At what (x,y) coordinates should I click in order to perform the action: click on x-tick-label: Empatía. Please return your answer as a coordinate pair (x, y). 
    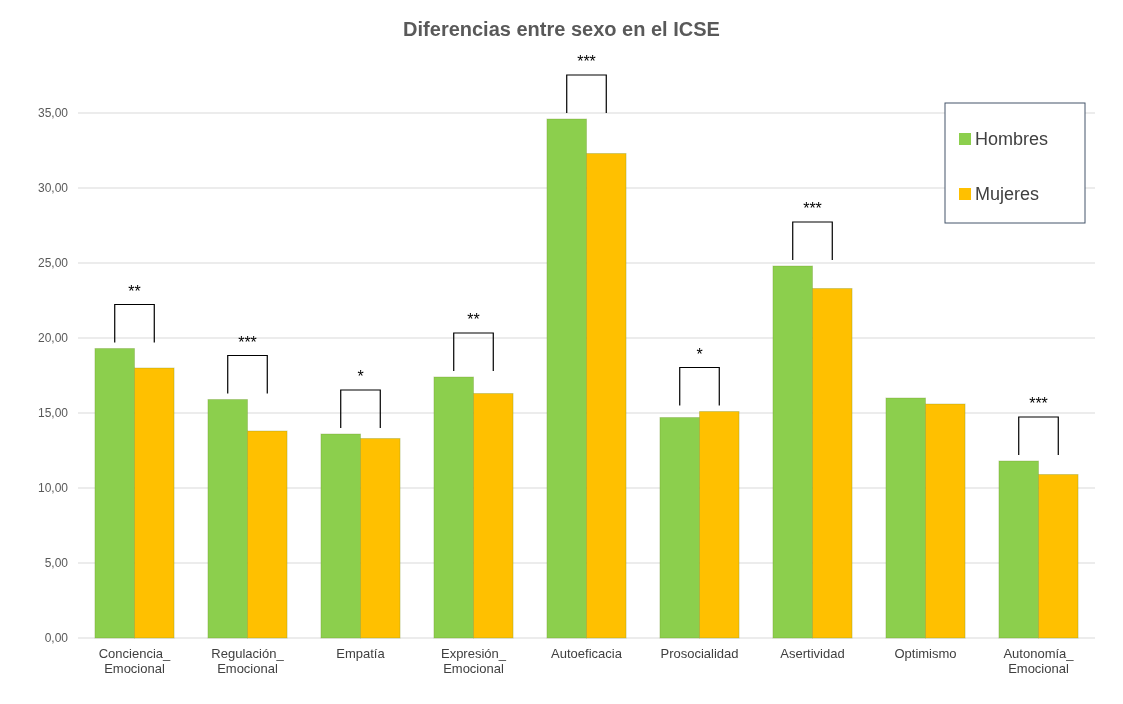
    Looking at the image, I should click on (361, 653).